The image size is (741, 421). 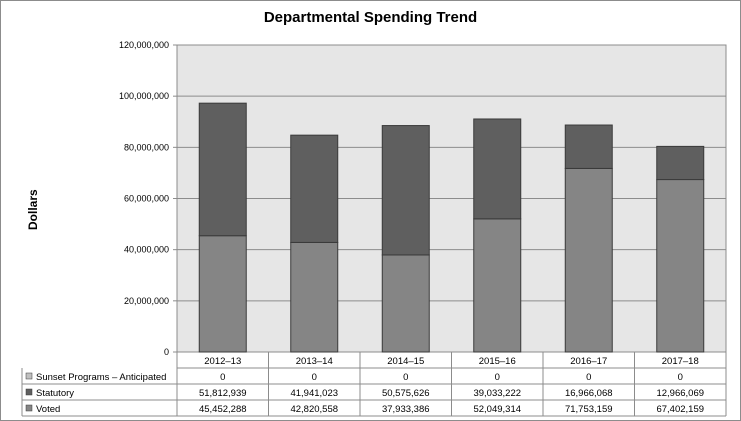 What do you see at coordinates (146, 250) in the screenshot?
I see `y-tick-label: 40,000,000` at bounding box center [146, 250].